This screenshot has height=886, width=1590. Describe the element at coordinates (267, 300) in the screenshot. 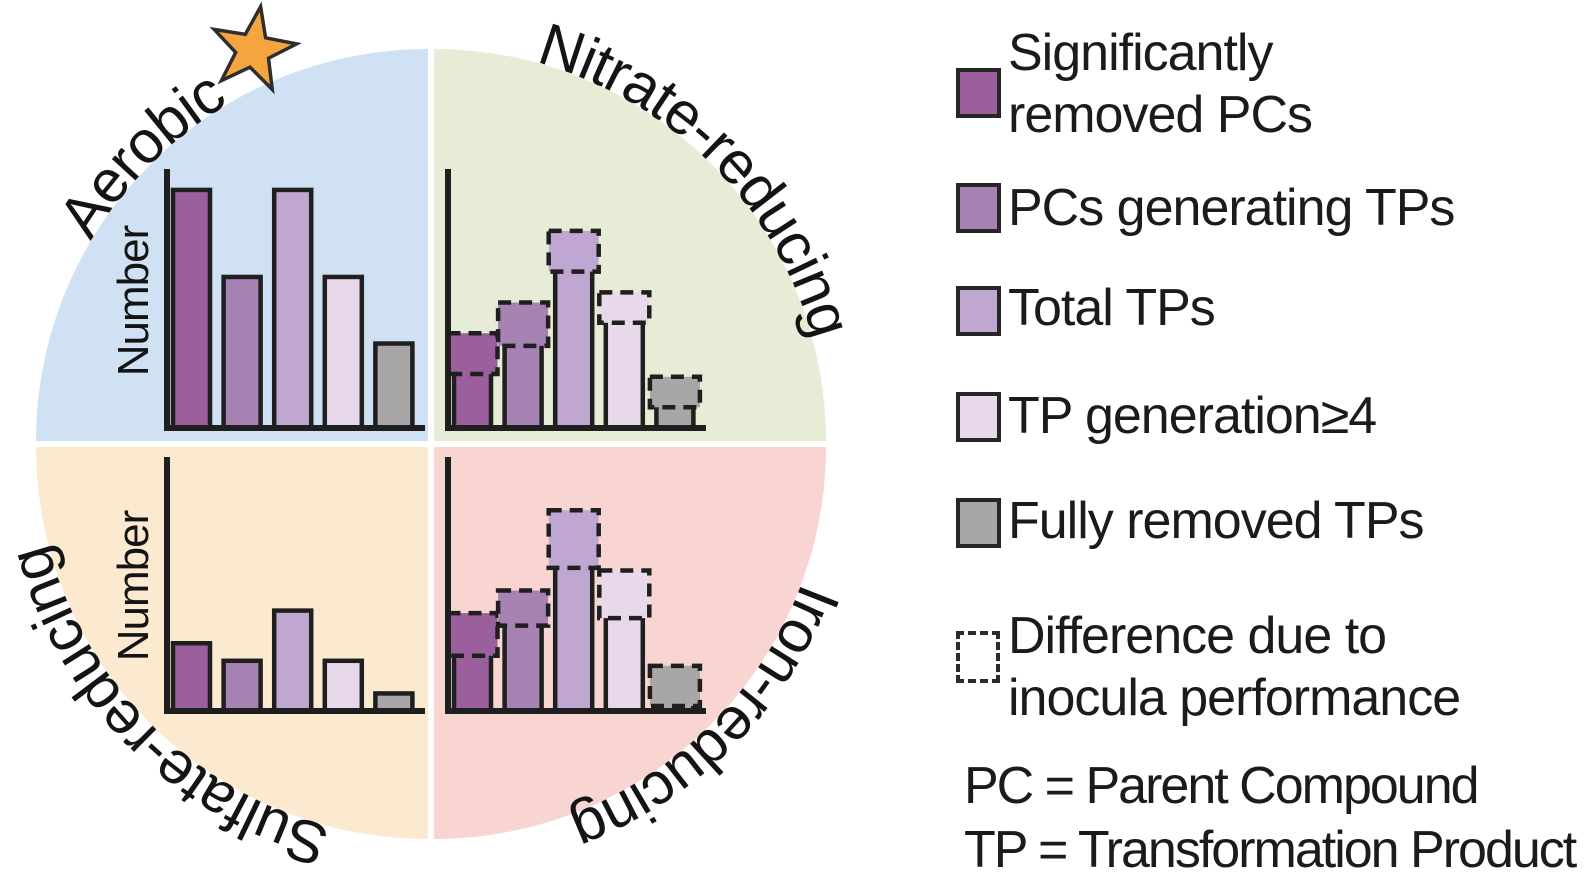

I see `aerobic-bar-chart: Number` at that location.